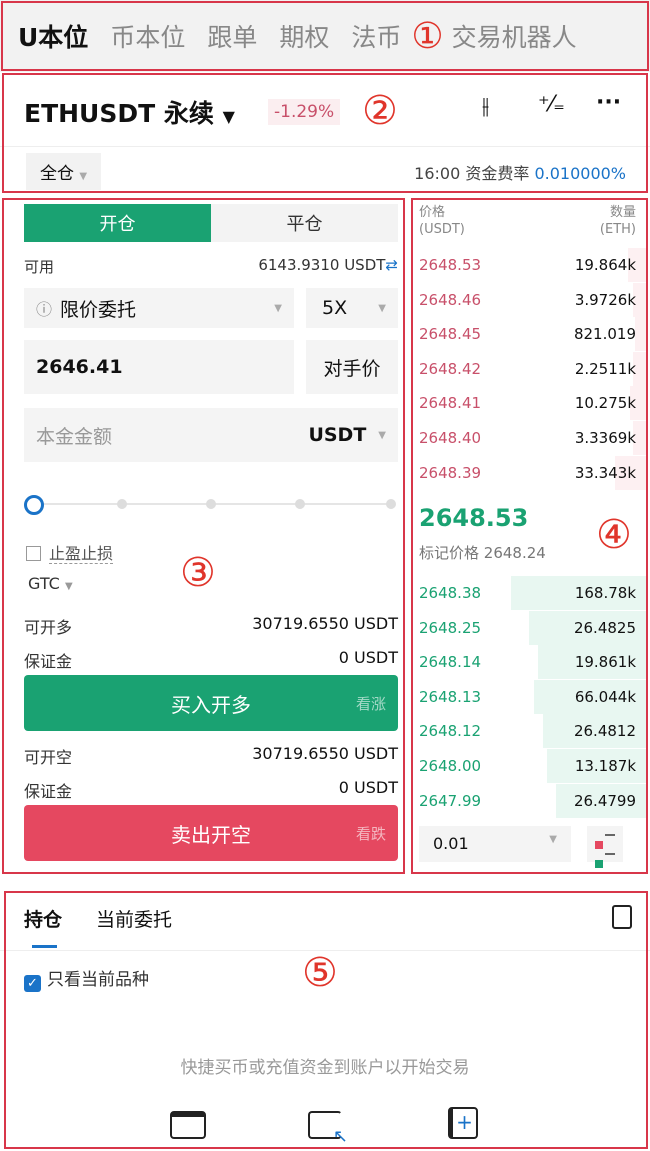  I want to click on tab-copy-trading: 跟单, so click(232, 37).